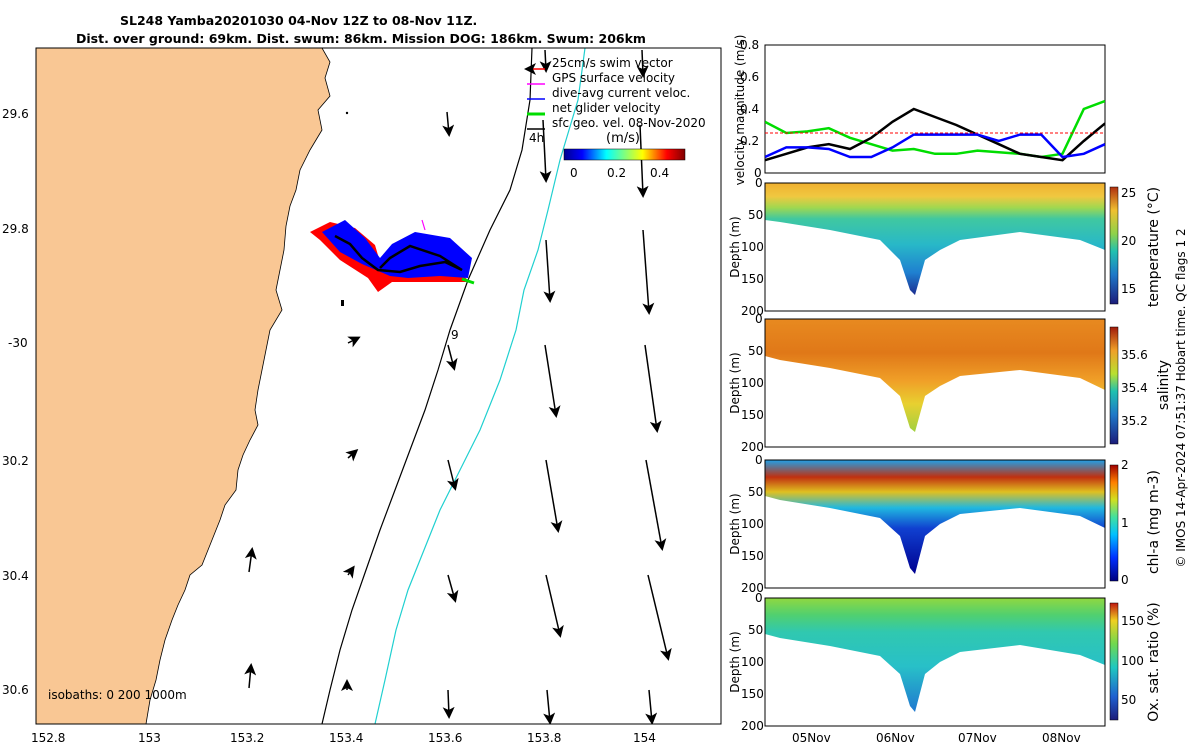 The image size is (1200, 750). I want to click on salinity-ylabel: Depth (m), so click(735, 383).